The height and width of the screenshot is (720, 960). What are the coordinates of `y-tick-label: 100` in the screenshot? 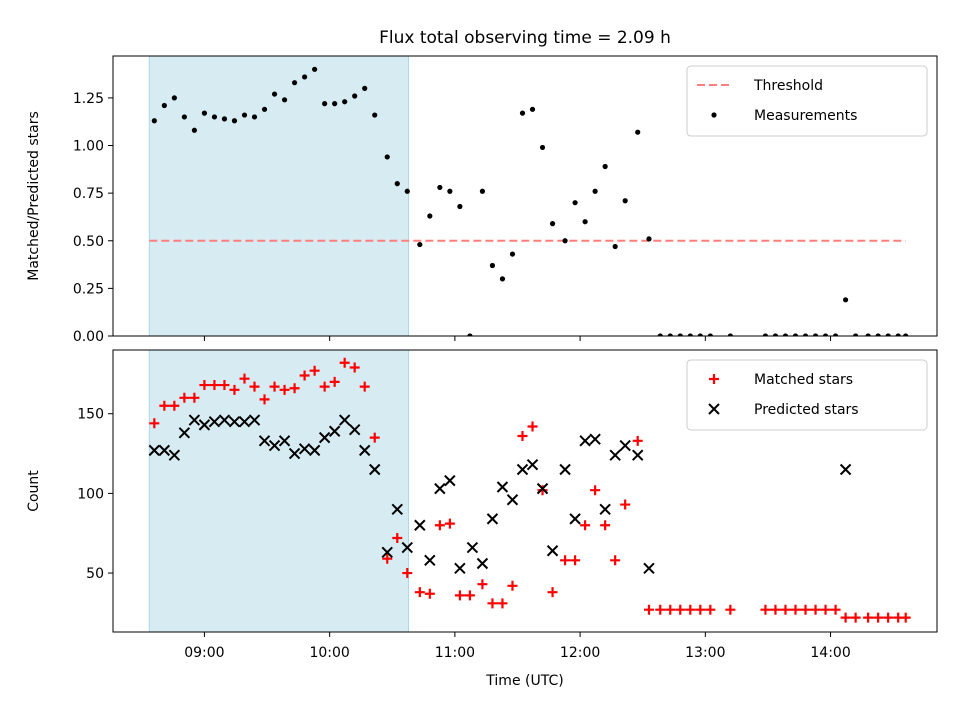 It's located at (90, 494).